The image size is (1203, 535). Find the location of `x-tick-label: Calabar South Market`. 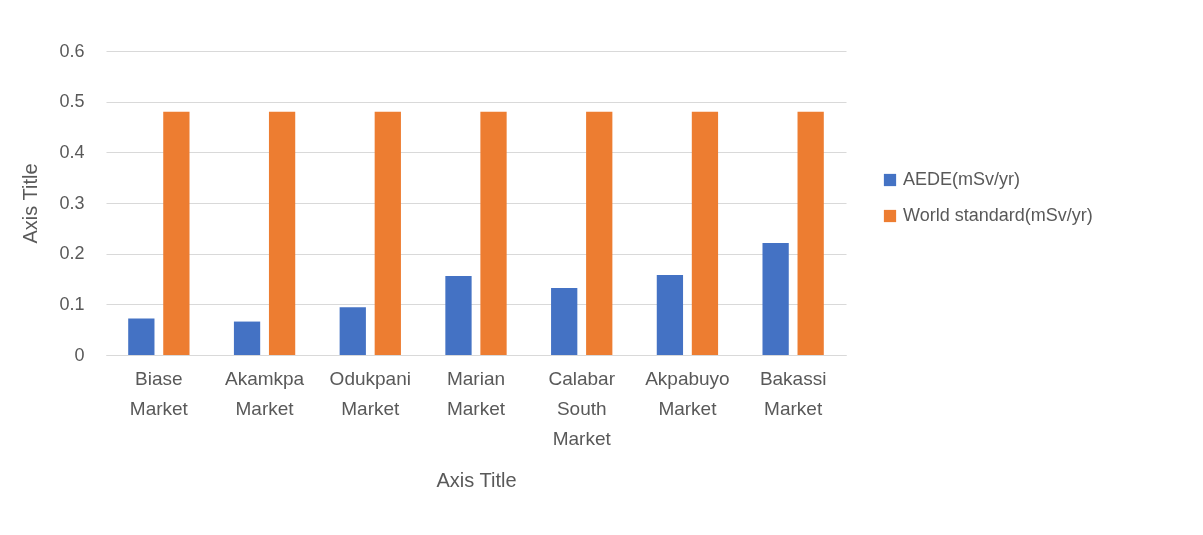

x-tick-label: Calabar South Market is located at coordinates (582, 408).